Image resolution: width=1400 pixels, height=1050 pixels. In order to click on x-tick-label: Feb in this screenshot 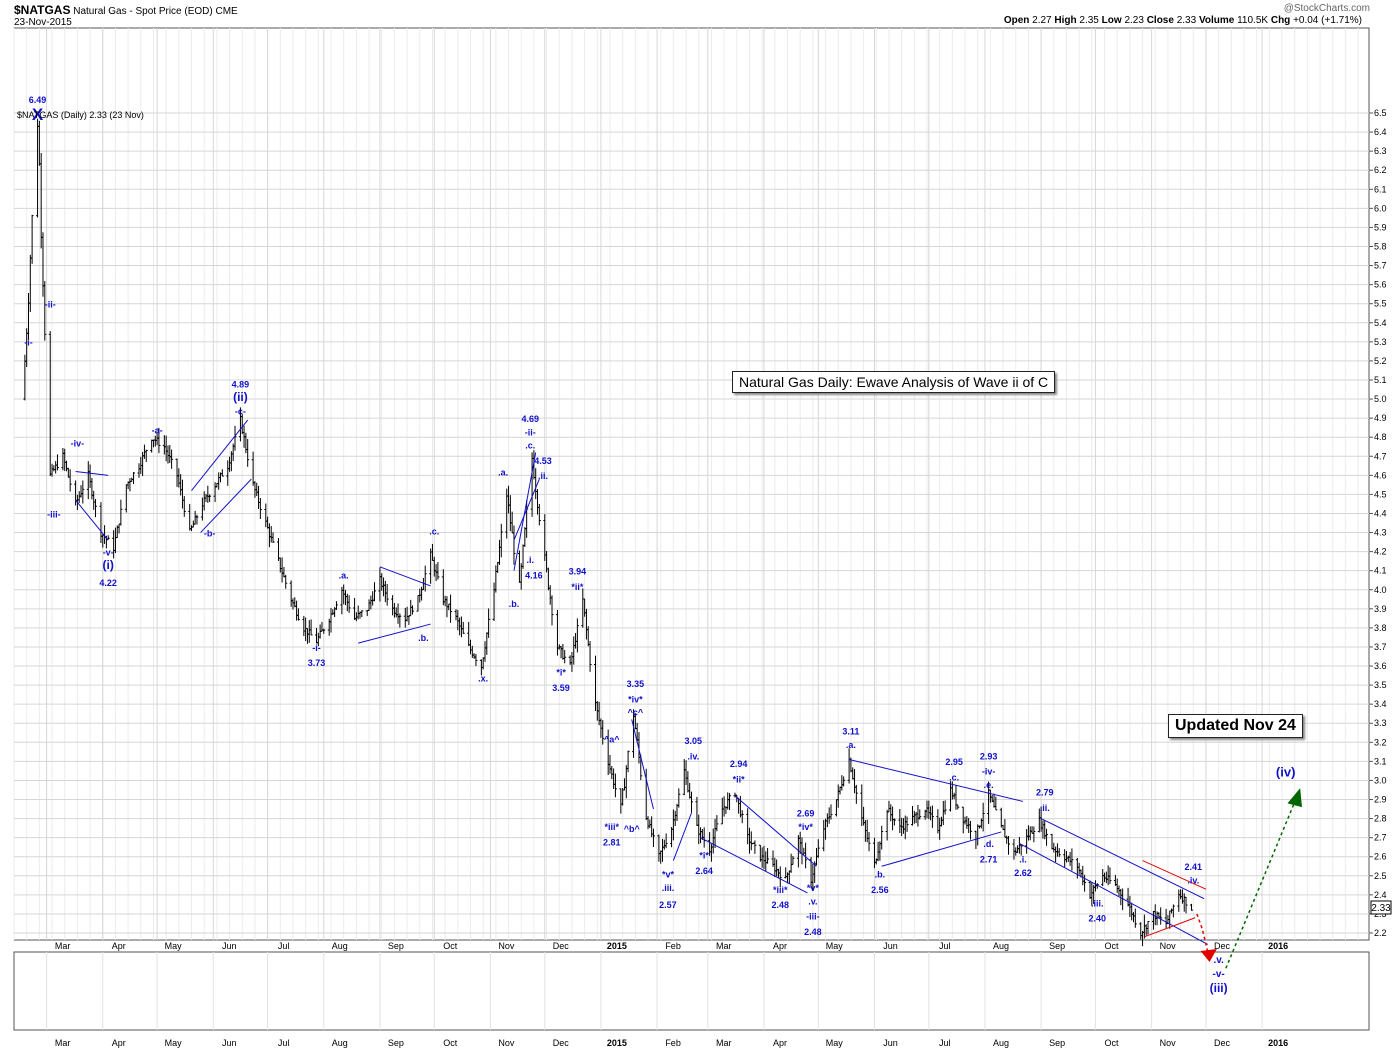, I will do `click(673, 946)`.